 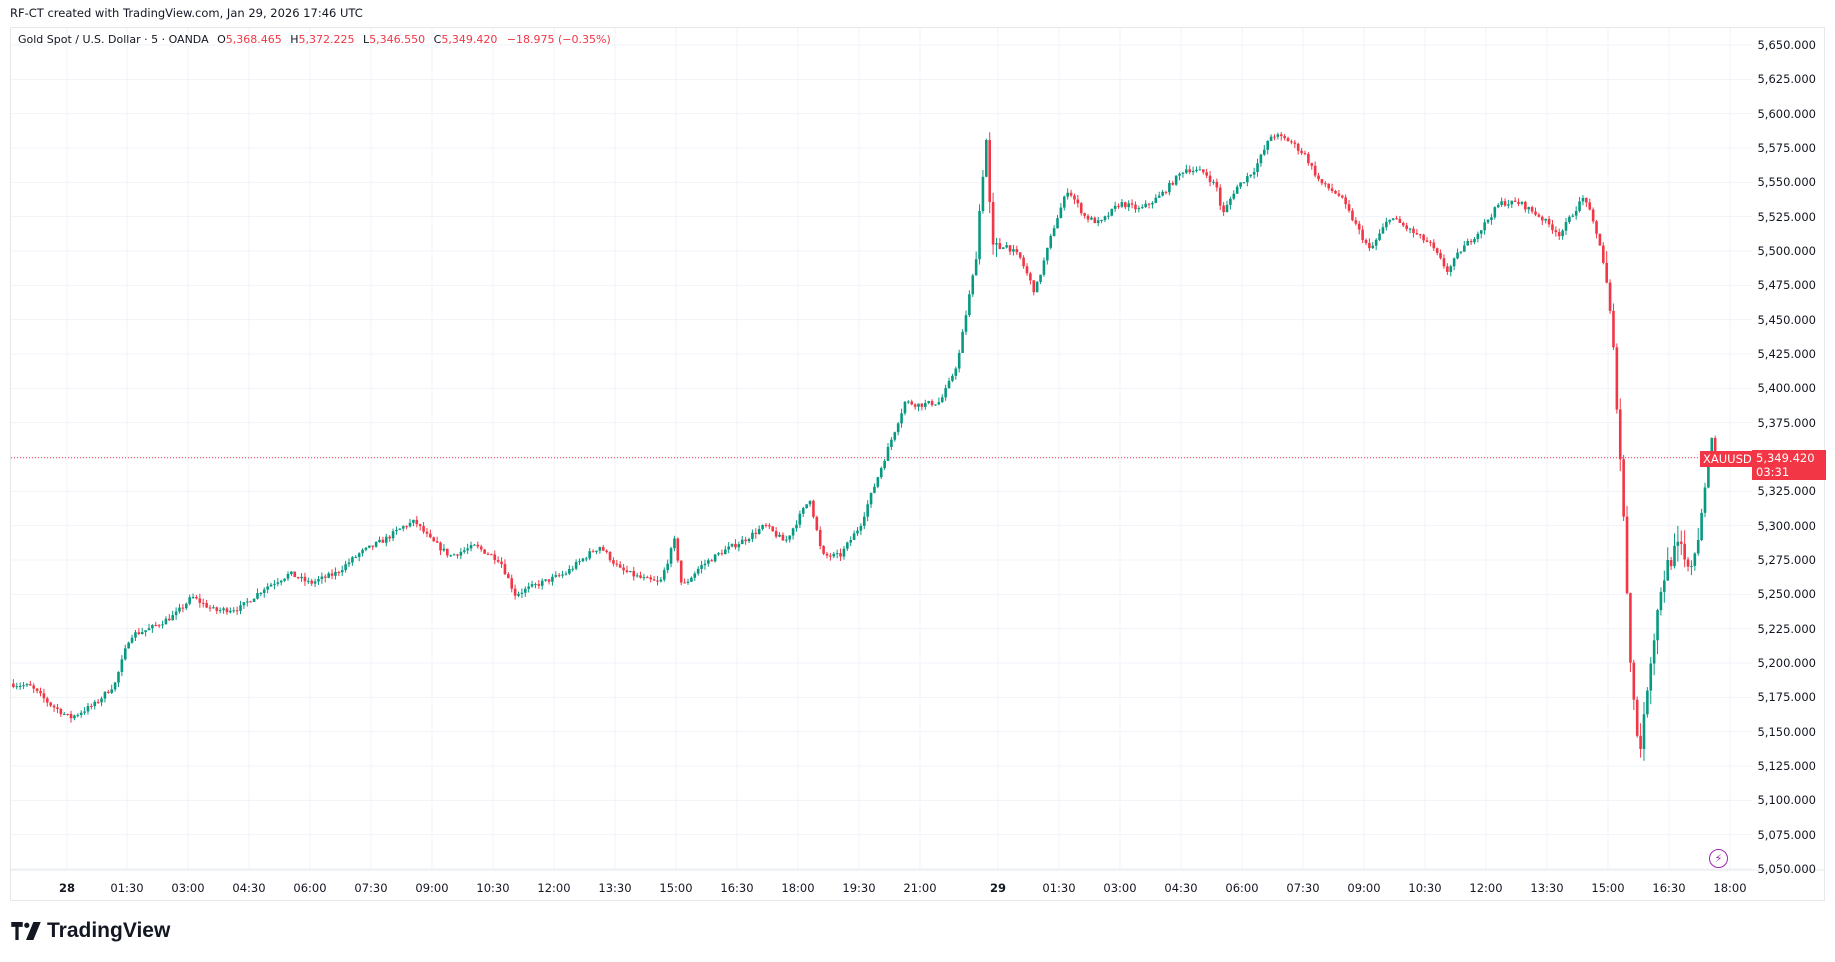 I want to click on last-price-value: 5,349.420, so click(x=1785, y=458).